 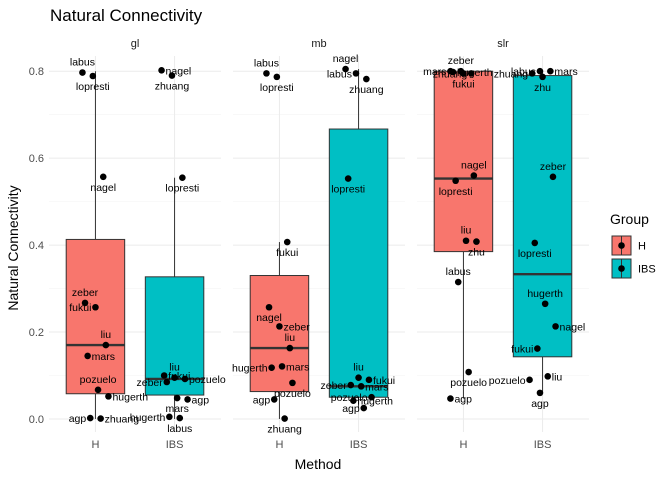 What do you see at coordinates (13, 247) in the screenshot?
I see `y-axis-title: Natural Connectivity` at bounding box center [13, 247].